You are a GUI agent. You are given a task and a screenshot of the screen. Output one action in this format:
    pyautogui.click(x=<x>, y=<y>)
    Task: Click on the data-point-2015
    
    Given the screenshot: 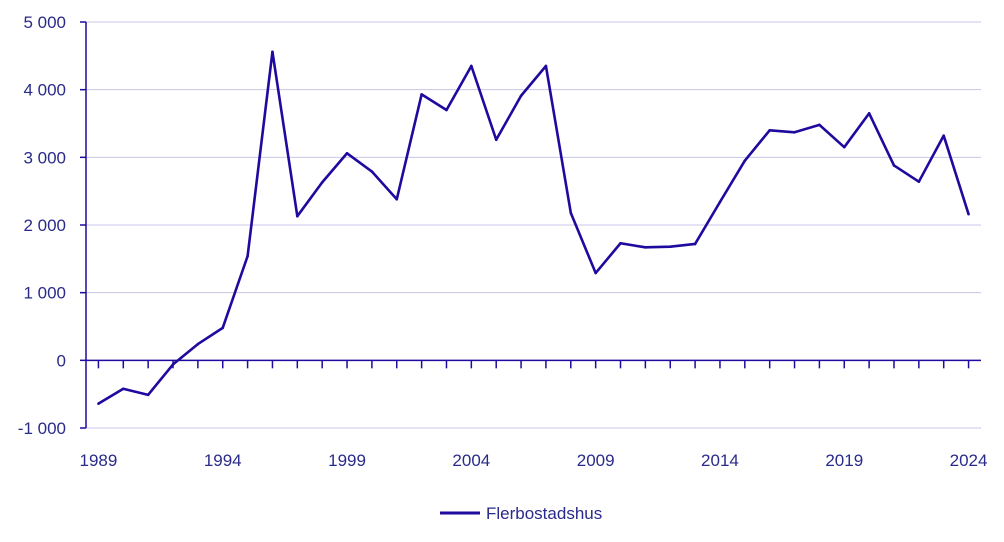 What is the action you would take?
    pyautogui.click(x=745, y=161)
    